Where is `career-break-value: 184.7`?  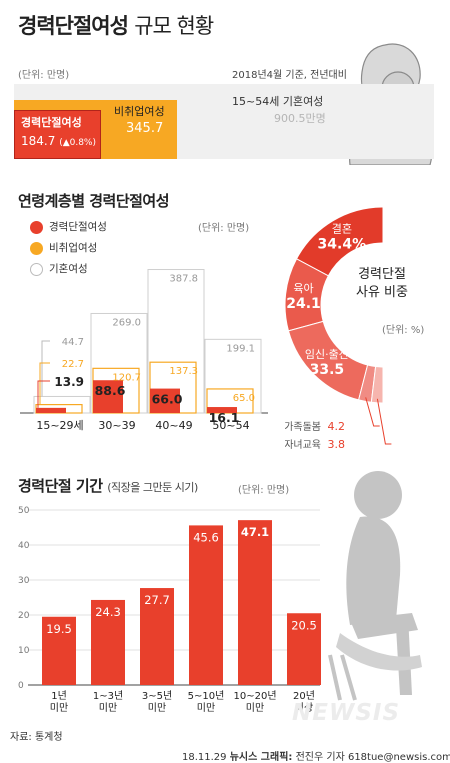 career-break-value: 184.7 is located at coordinates (38, 141).